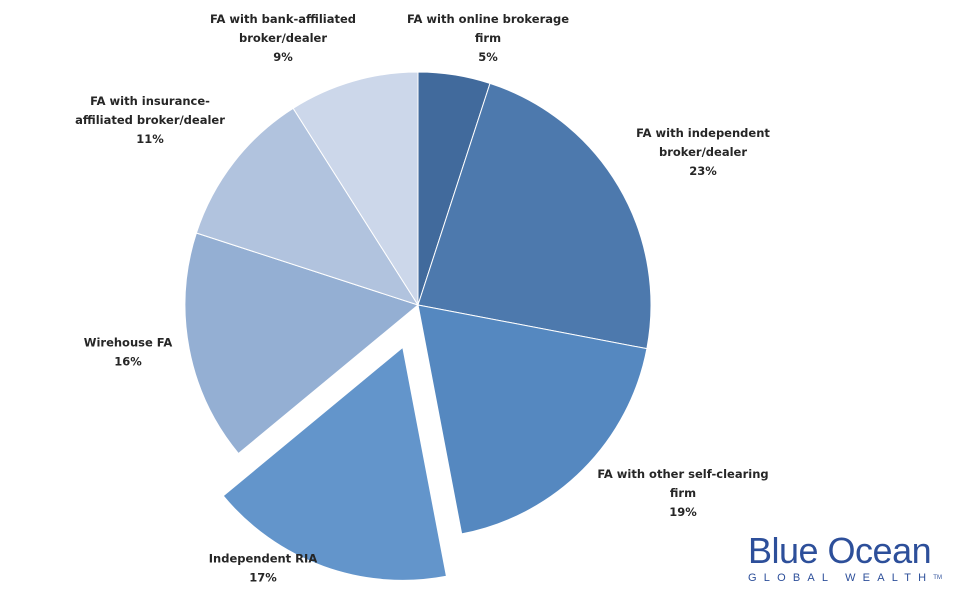  I want to click on slice-value-6: 9%, so click(283, 57).